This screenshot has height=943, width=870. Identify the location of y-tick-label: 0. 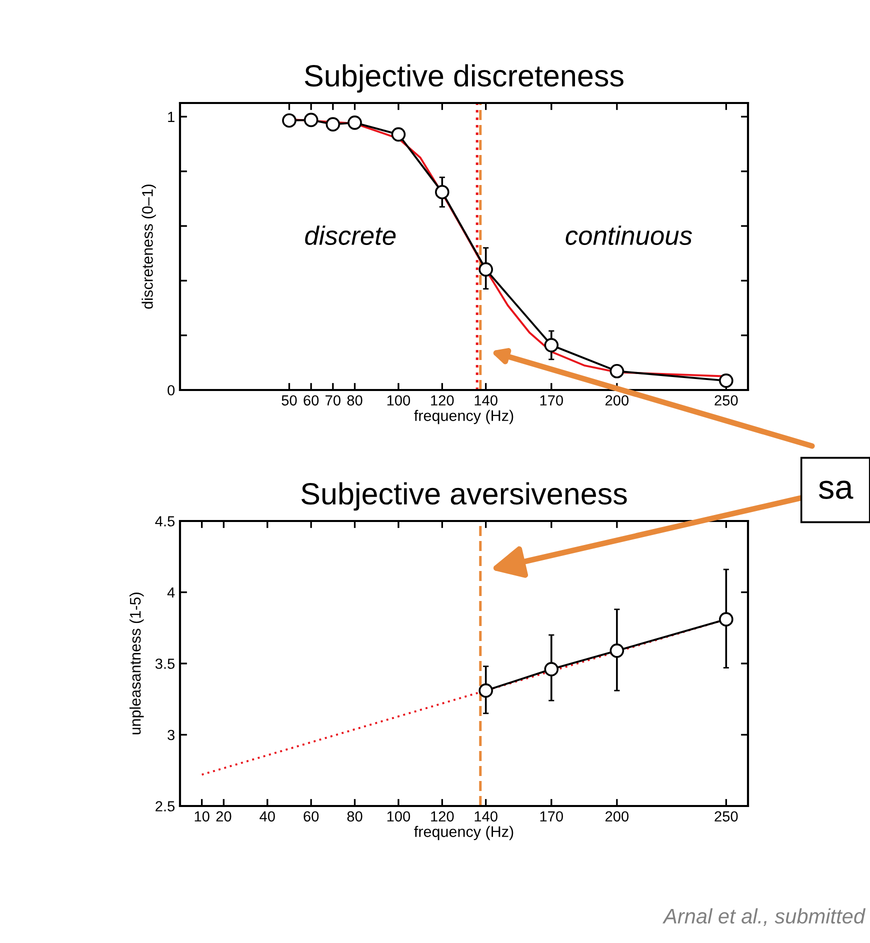
(171, 390).